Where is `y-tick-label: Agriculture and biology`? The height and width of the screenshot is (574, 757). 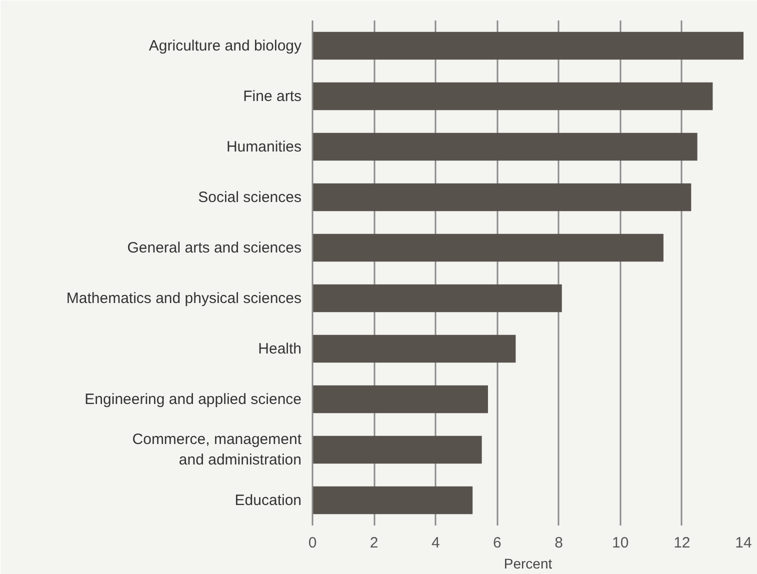 y-tick-label: Agriculture and biology is located at coordinates (225, 45).